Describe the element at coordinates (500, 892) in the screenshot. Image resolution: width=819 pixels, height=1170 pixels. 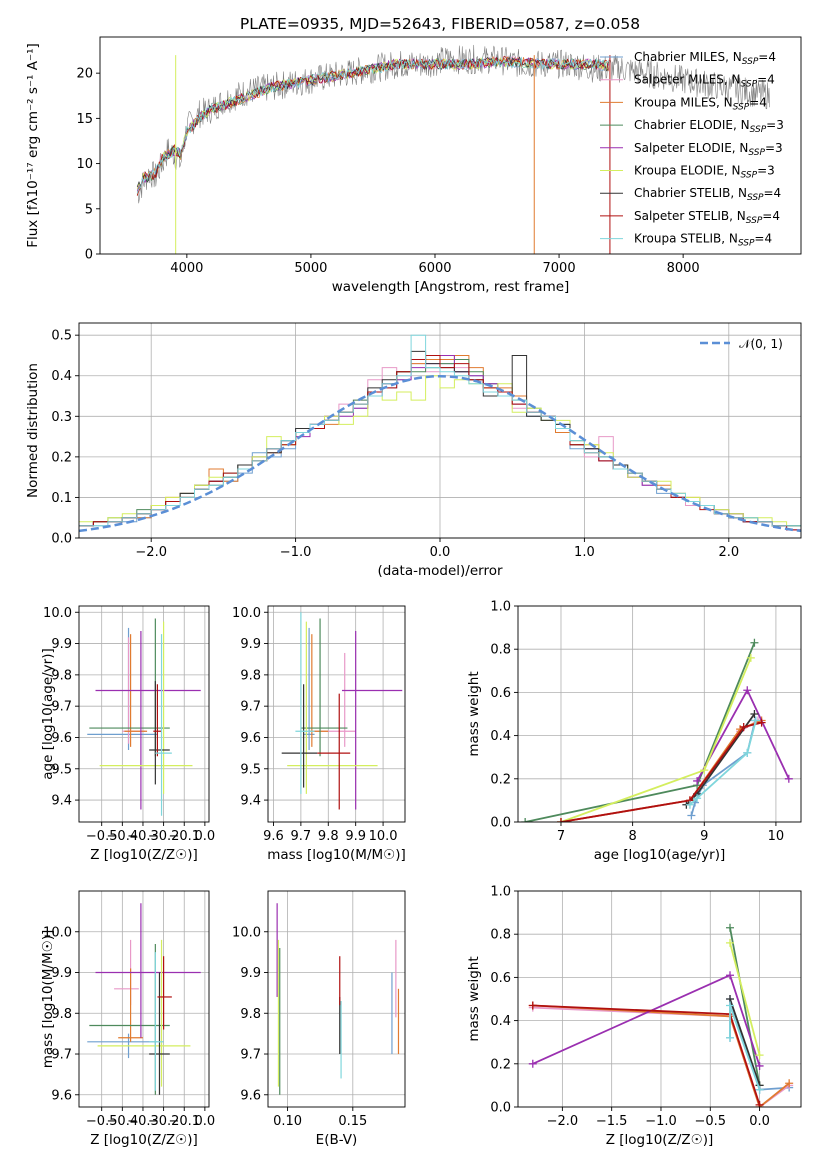
I see `y-tick-label: 1.0` at that location.